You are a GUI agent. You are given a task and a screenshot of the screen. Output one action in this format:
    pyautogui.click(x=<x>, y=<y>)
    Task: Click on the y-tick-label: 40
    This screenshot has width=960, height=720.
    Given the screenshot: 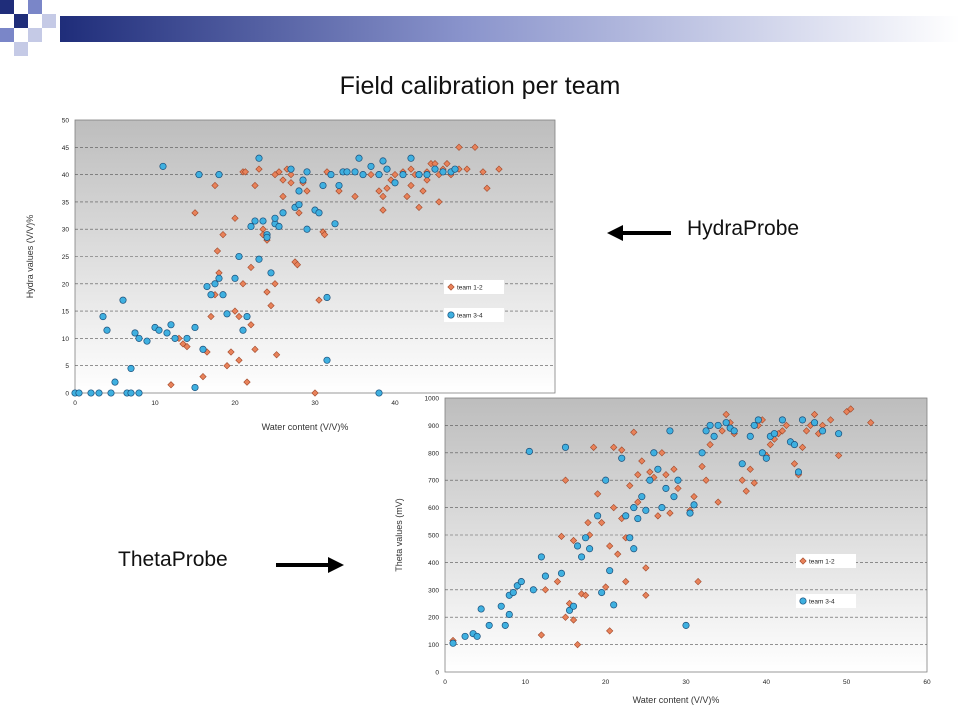 What is the action you would take?
    pyautogui.click(x=66, y=175)
    